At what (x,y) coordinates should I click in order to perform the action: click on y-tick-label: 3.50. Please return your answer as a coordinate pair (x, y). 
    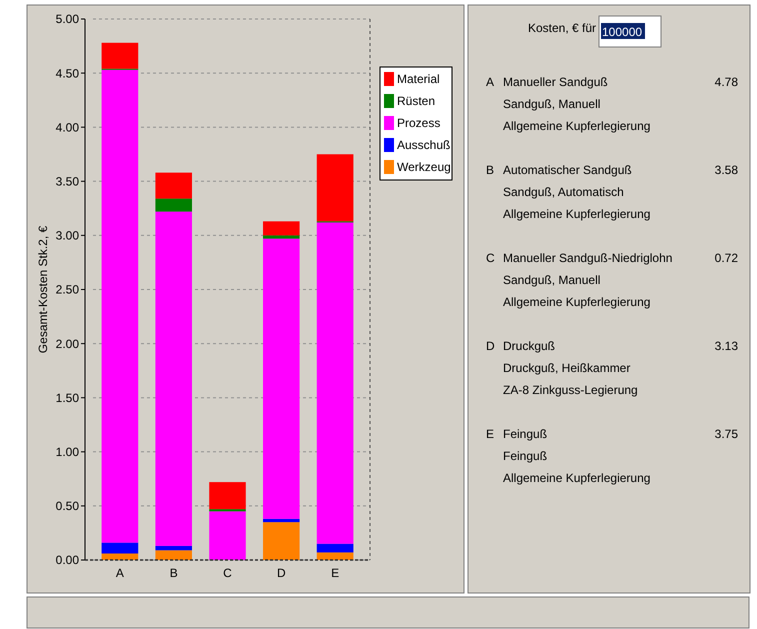
    Looking at the image, I should click on (68, 181).